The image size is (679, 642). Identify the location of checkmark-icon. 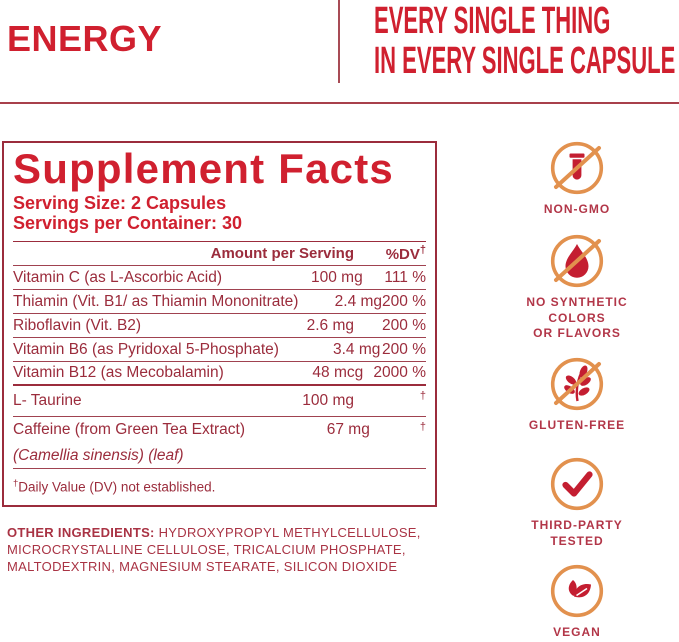
(577, 484).